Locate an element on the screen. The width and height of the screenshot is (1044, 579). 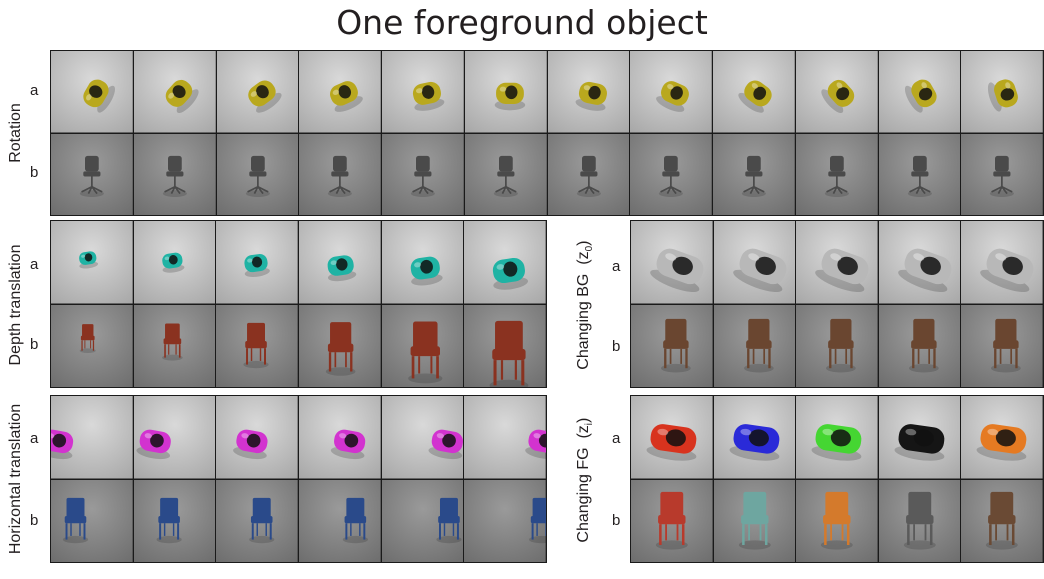
horizontal-label: Horizontal translation is located at coordinates (15, 479).